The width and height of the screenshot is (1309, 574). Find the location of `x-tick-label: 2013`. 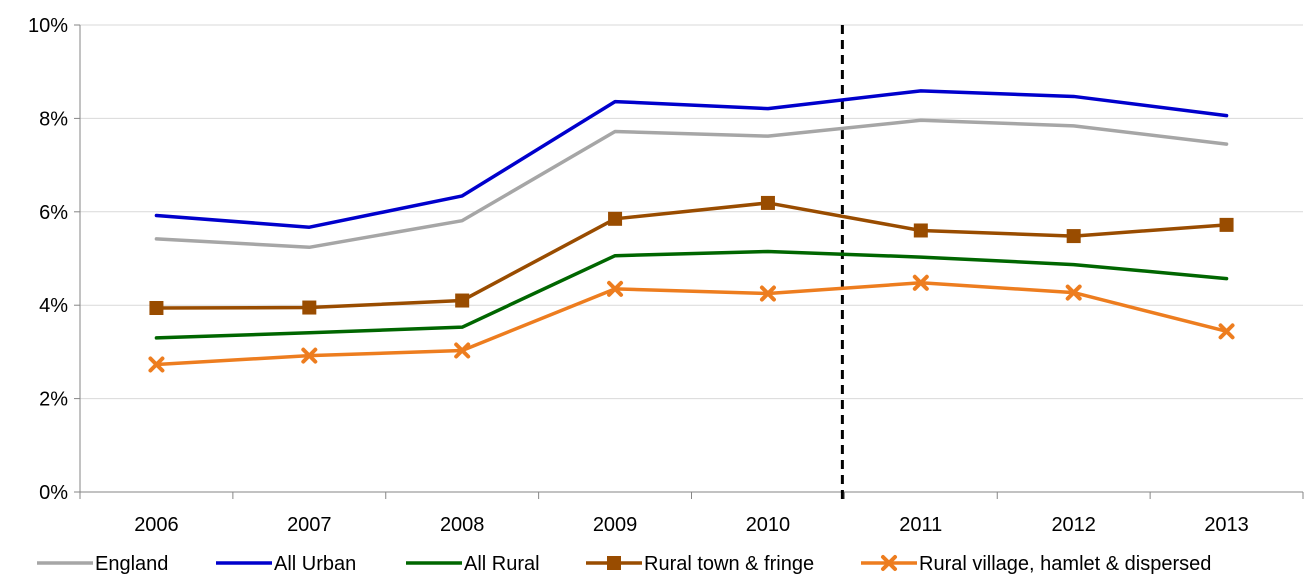

x-tick-label: 2013 is located at coordinates (1226, 525).